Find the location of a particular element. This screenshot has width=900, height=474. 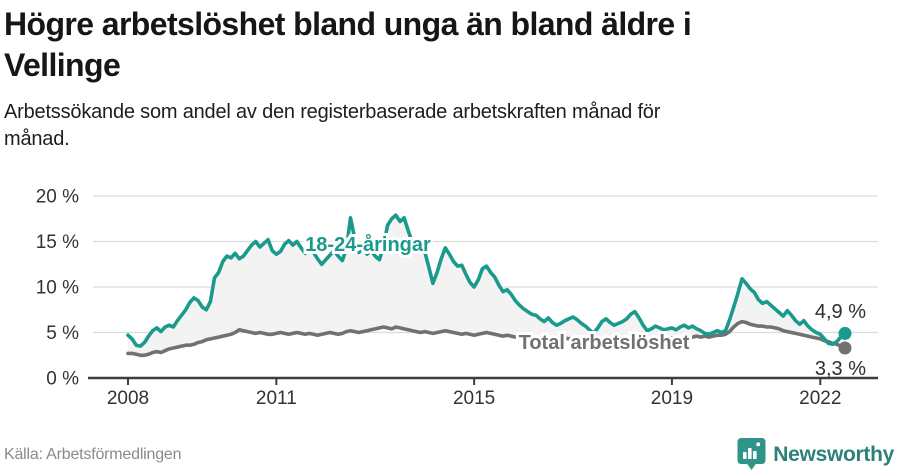

x-tick-label-2019: 2019 is located at coordinates (672, 398).